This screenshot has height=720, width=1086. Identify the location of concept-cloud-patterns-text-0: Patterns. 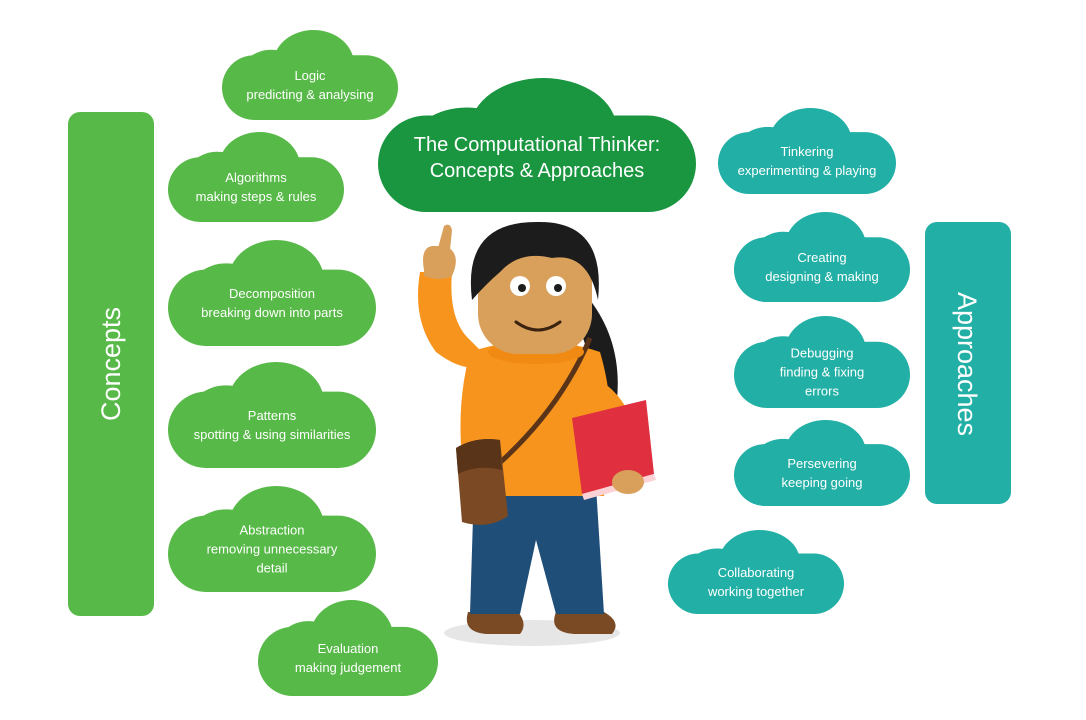
(272, 415).